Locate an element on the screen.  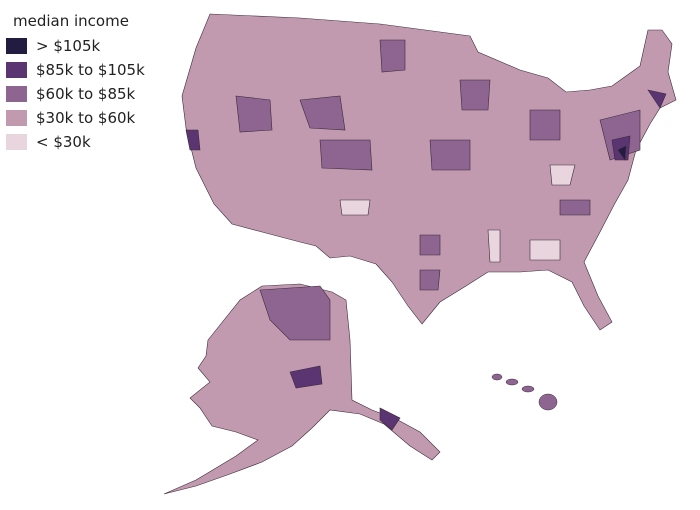
legend-item: > $105k is located at coordinates (75, 46).